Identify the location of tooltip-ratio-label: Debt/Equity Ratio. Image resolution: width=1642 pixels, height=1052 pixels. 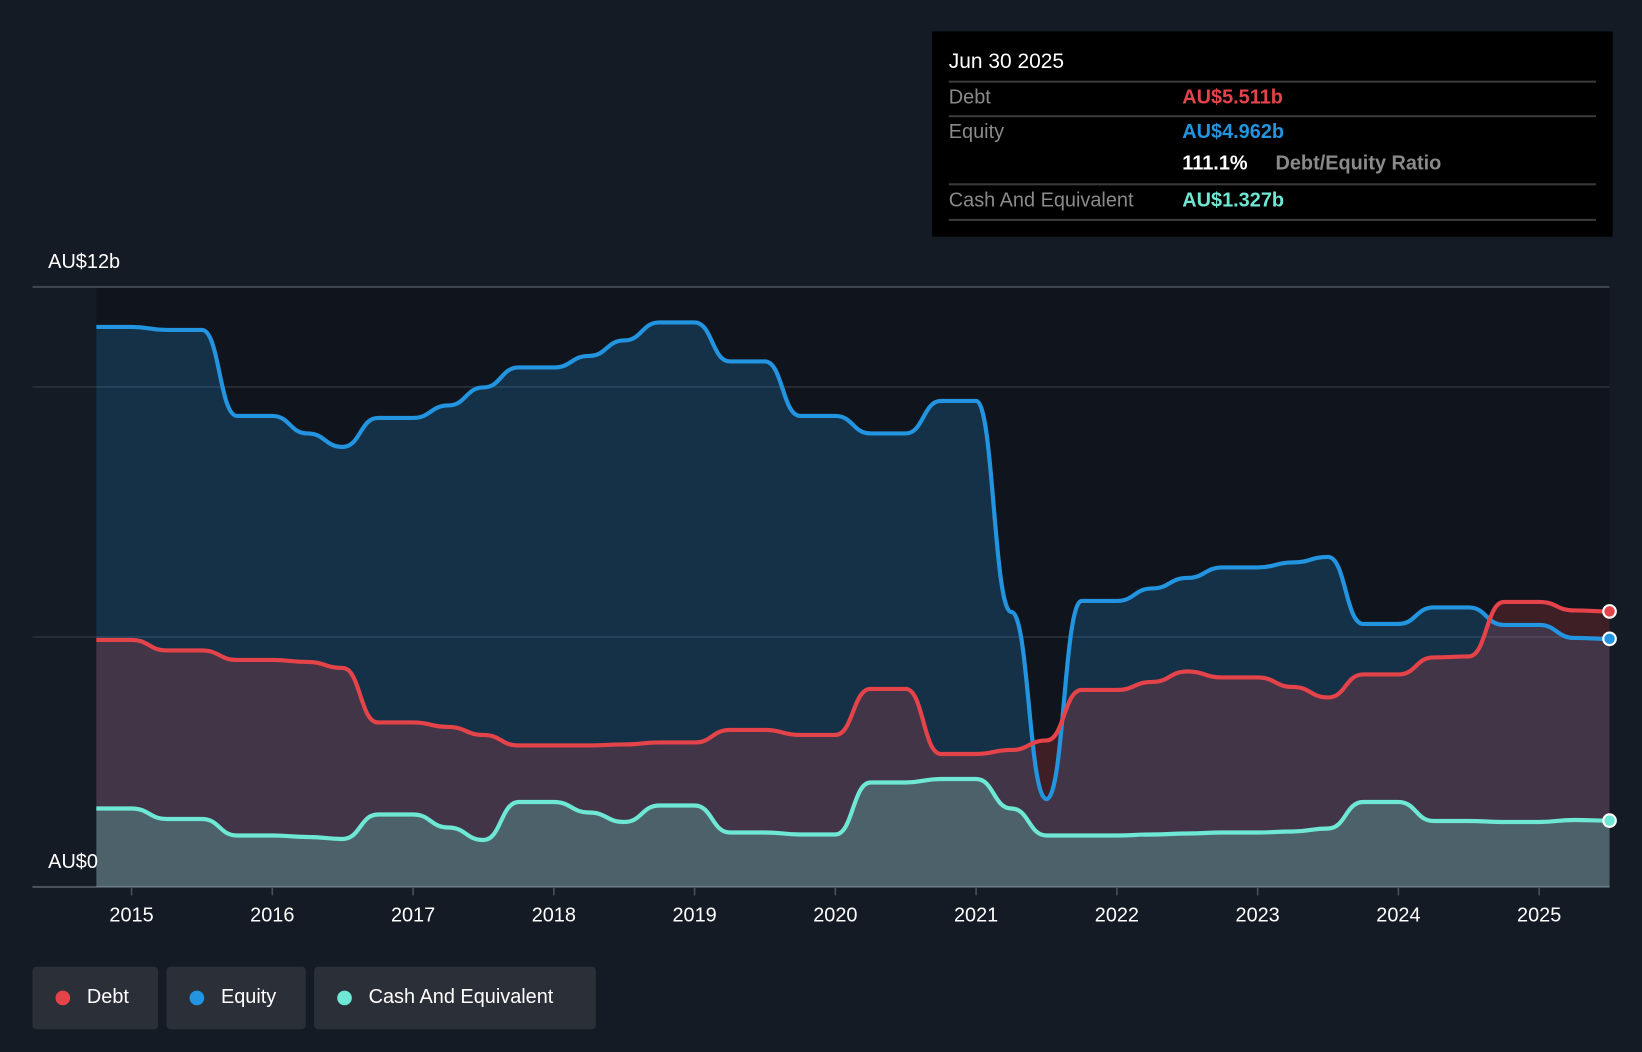
(1358, 163).